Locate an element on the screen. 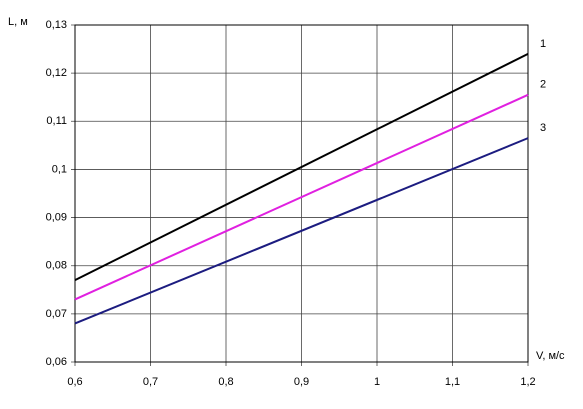  y-tick-label: 0,11 is located at coordinates (56, 121).